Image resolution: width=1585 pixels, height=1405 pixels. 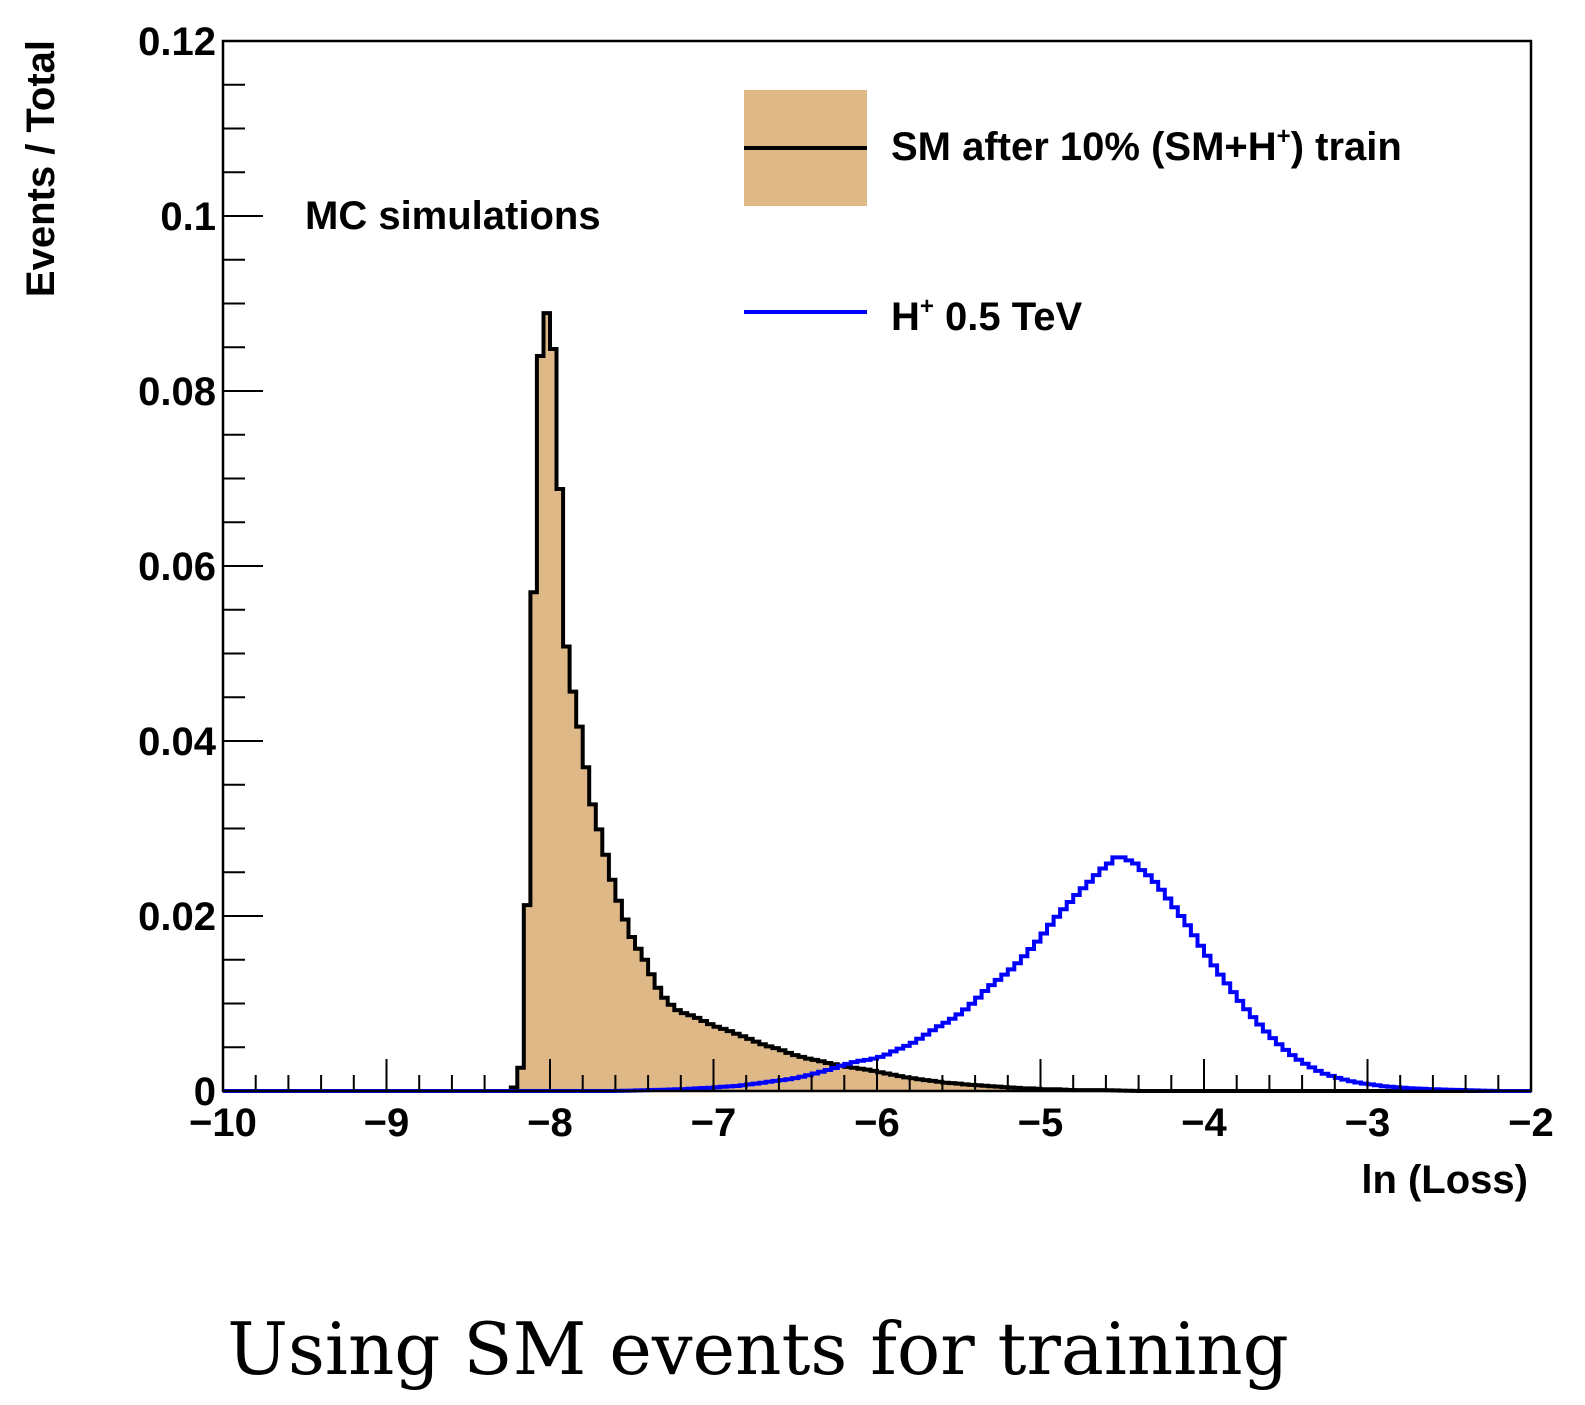 I want to click on x-tick-label: −6, so click(x=877, y=1123).